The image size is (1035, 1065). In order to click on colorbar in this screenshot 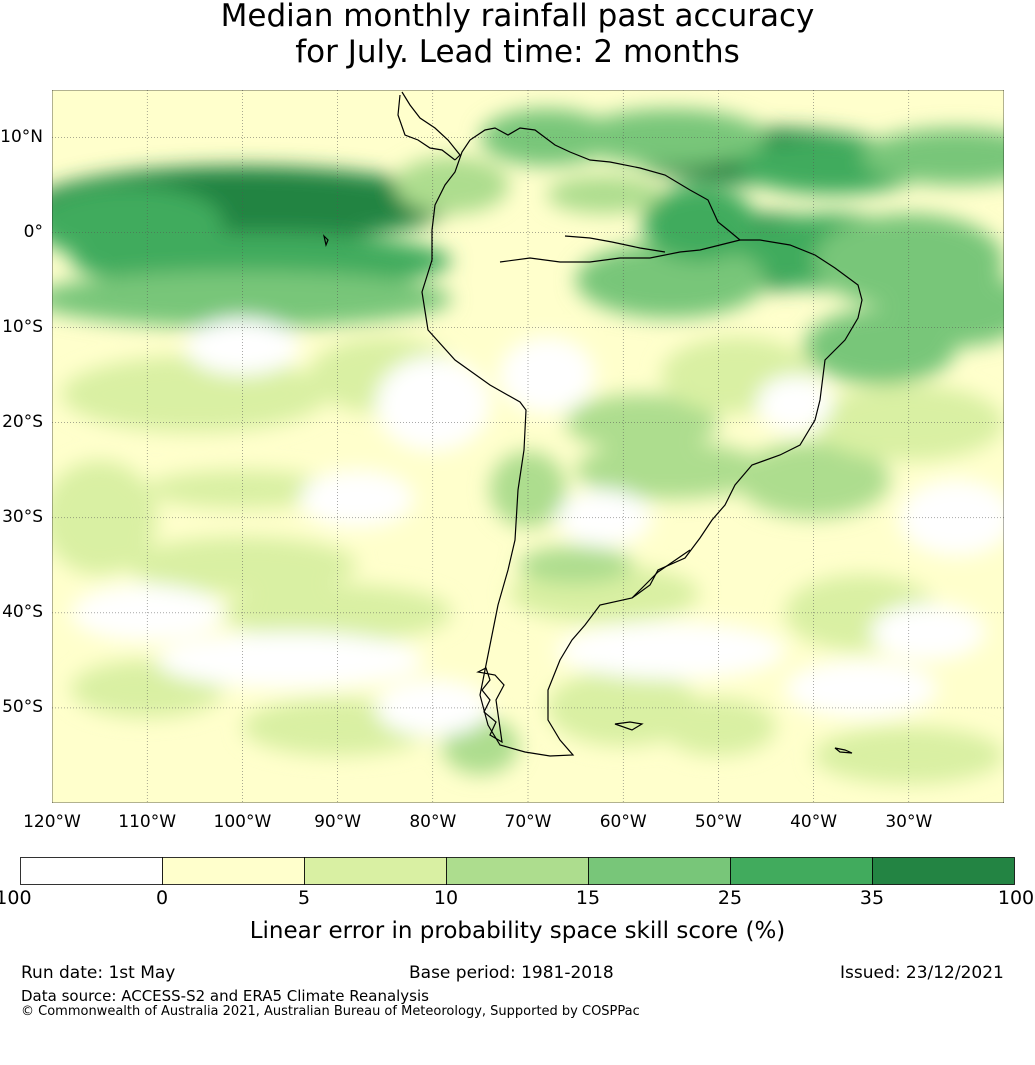, I will do `click(517, 871)`.